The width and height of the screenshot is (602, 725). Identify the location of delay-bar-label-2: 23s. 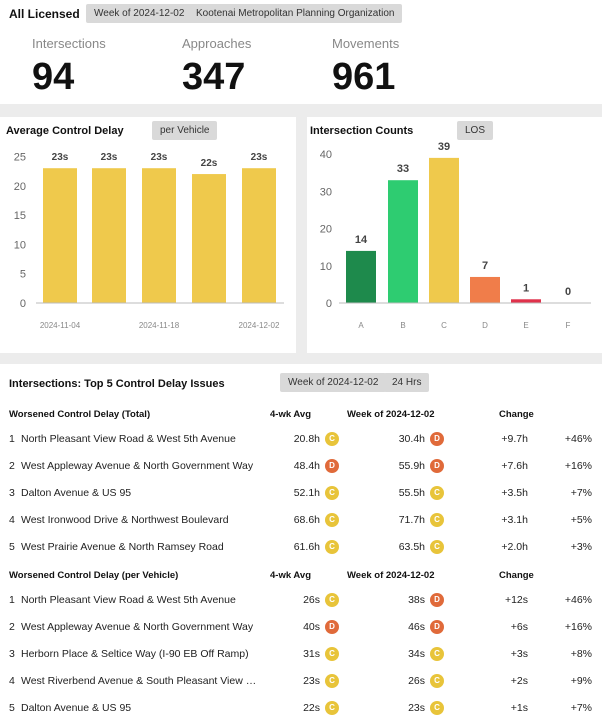
(159, 157).